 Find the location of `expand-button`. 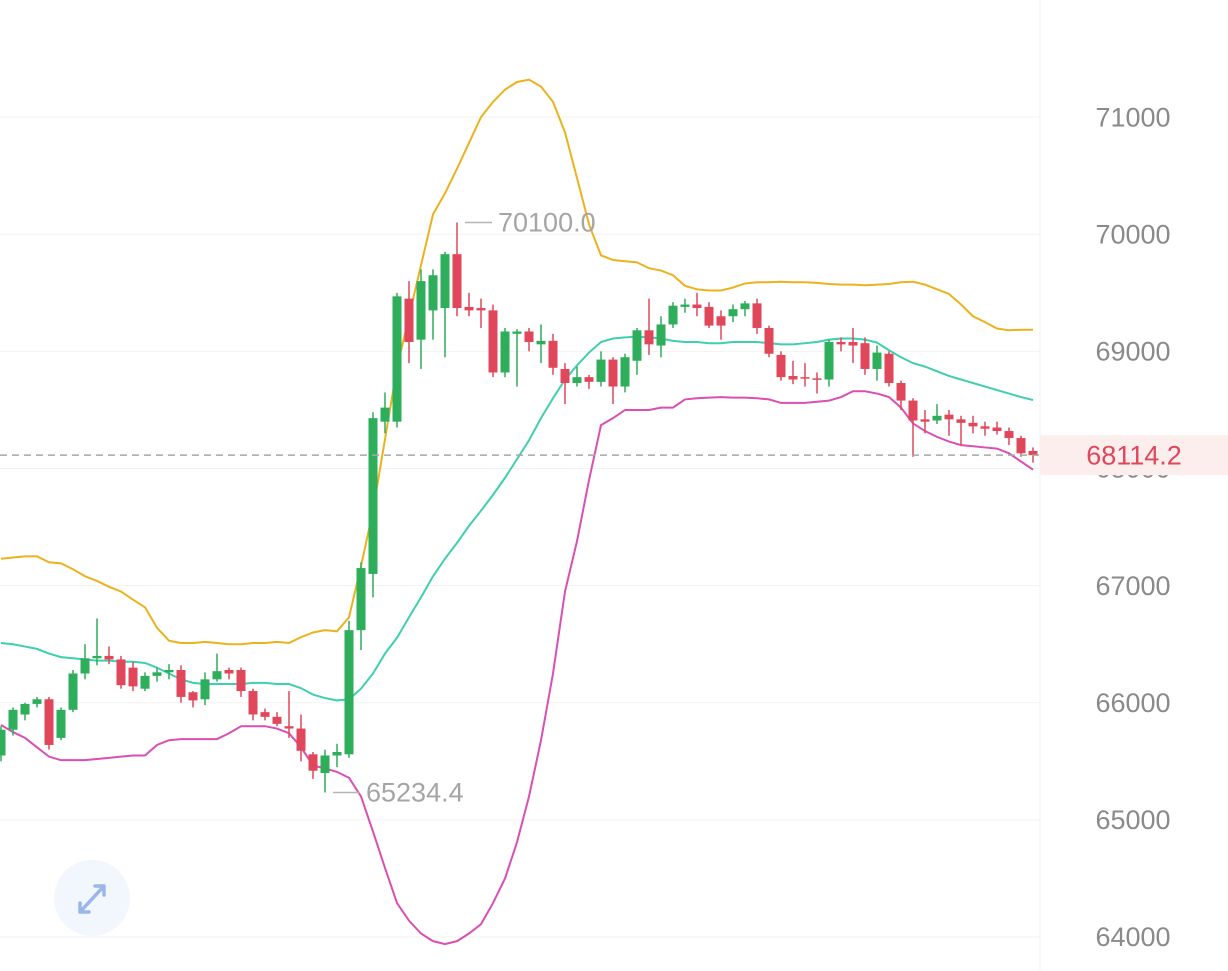

expand-button is located at coordinates (92, 898).